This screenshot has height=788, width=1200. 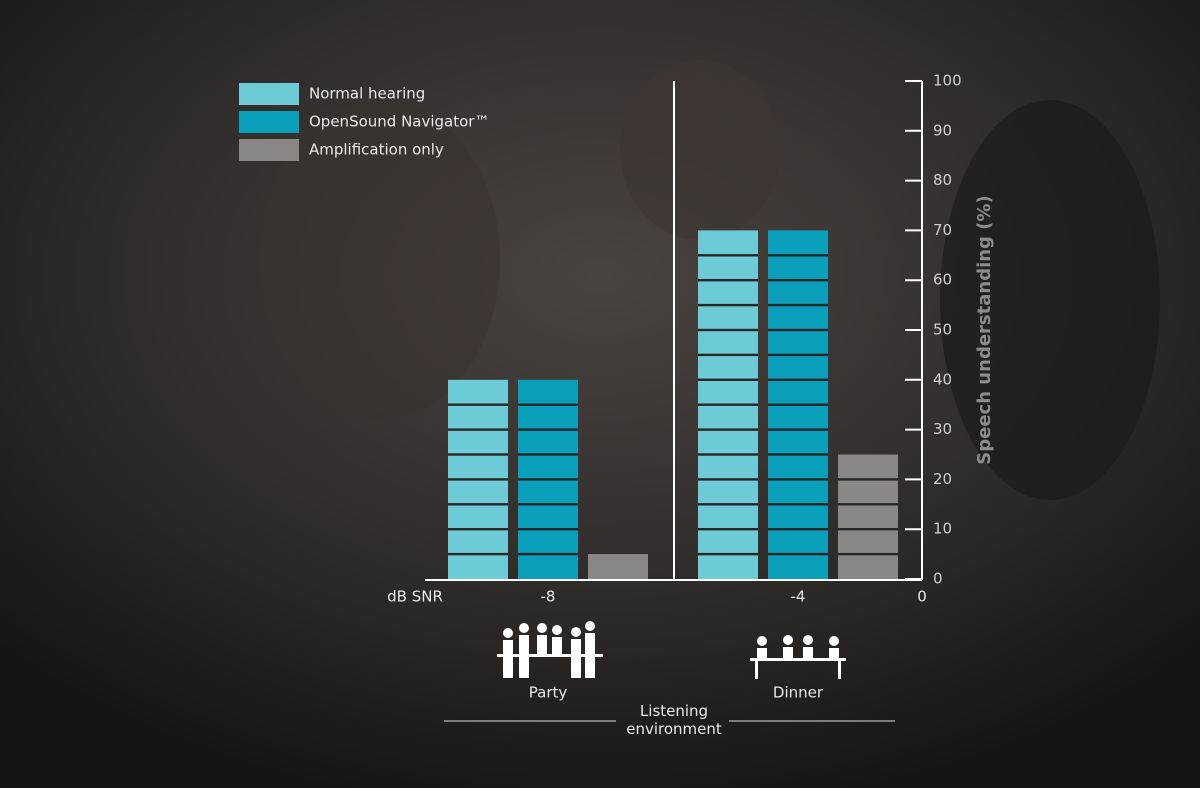 What do you see at coordinates (938, 579) in the screenshot?
I see `y-tick-label: 0` at bounding box center [938, 579].